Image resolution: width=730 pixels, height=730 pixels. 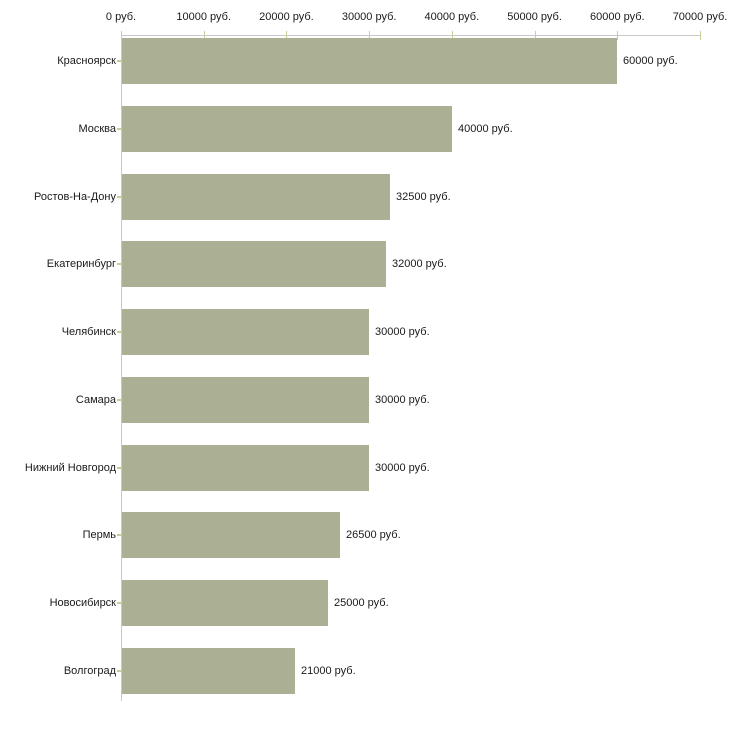 What do you see at coordinates (650, 61) in the screenshot?
I see `value-label: 60000 руб.` at bounding box center [650, 61].